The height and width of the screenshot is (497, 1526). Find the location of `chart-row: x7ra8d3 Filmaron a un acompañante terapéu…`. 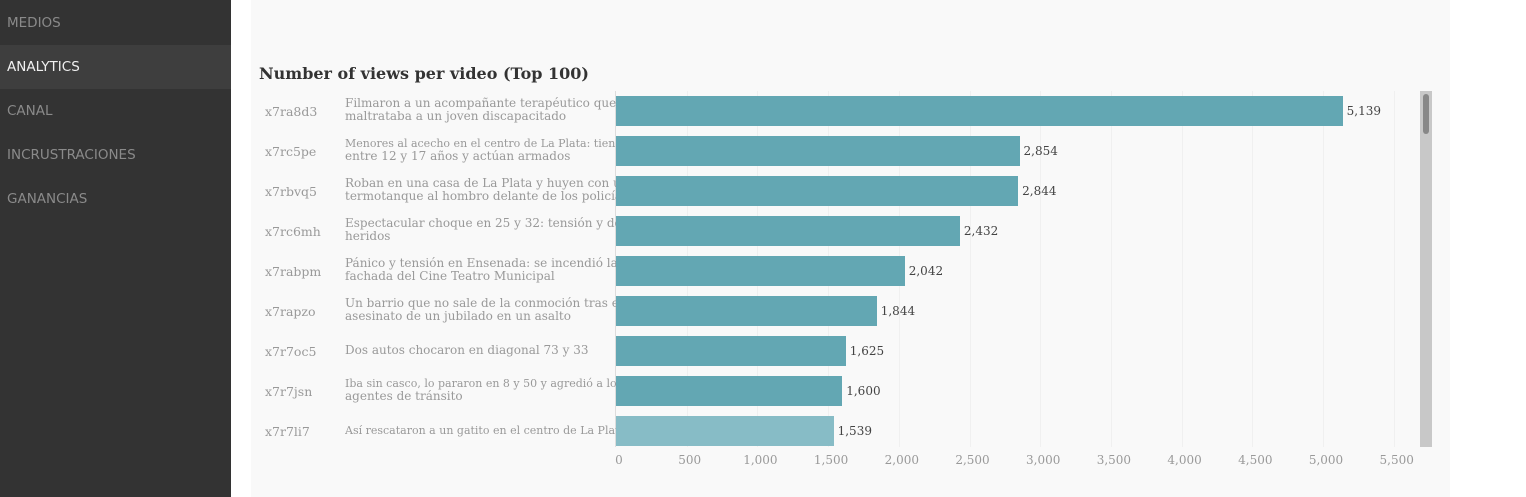

chart-row: x7ra8d3 Filmaron a un acompañante terapéu… is located at coordinates (836, 111).